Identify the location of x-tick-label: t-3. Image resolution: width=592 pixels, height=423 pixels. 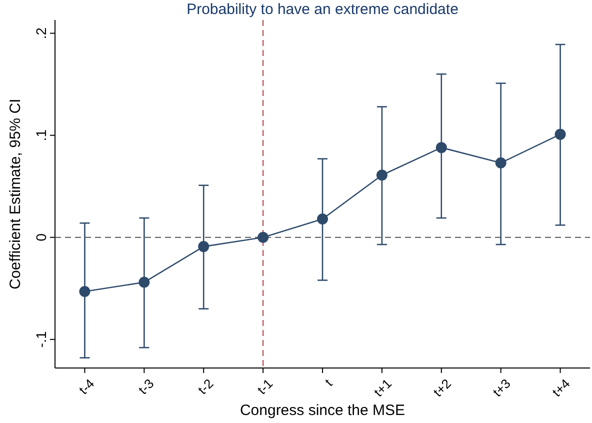
(146, 387).